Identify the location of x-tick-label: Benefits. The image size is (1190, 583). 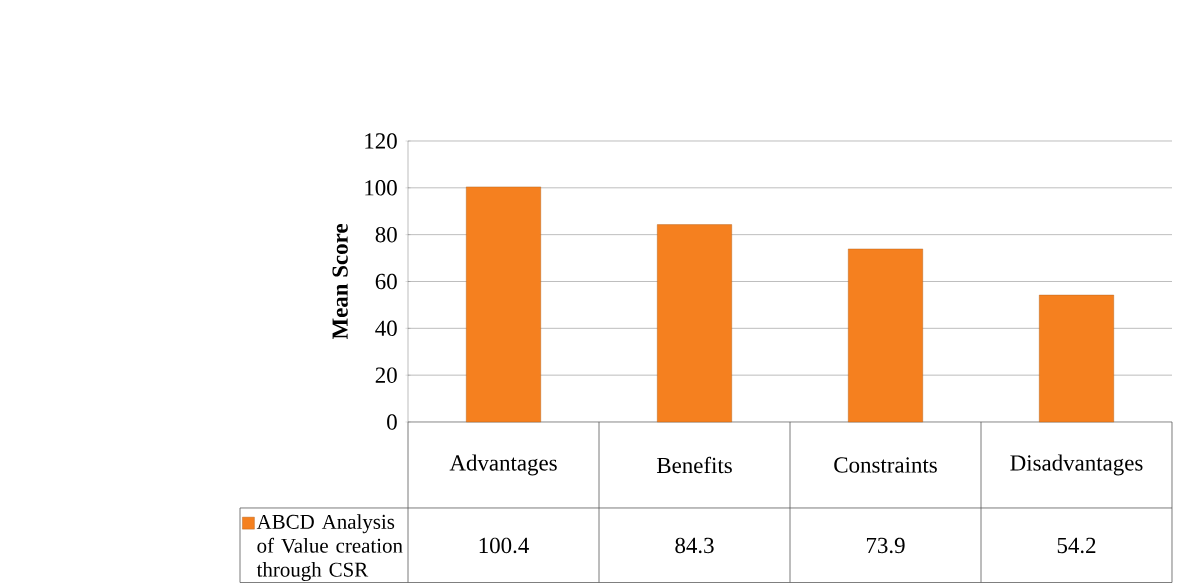
(694, 465).